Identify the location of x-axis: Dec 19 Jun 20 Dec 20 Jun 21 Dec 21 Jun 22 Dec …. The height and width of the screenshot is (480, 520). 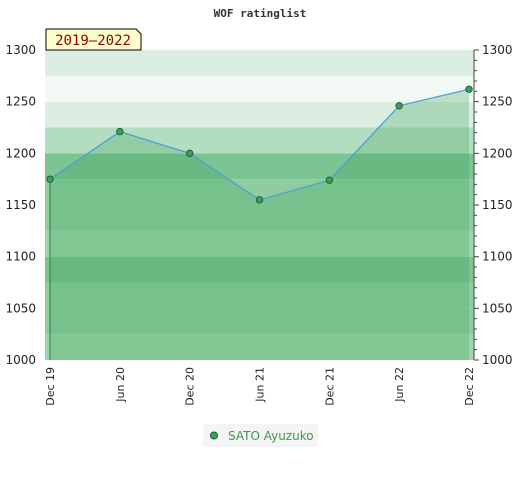
(260, 386).